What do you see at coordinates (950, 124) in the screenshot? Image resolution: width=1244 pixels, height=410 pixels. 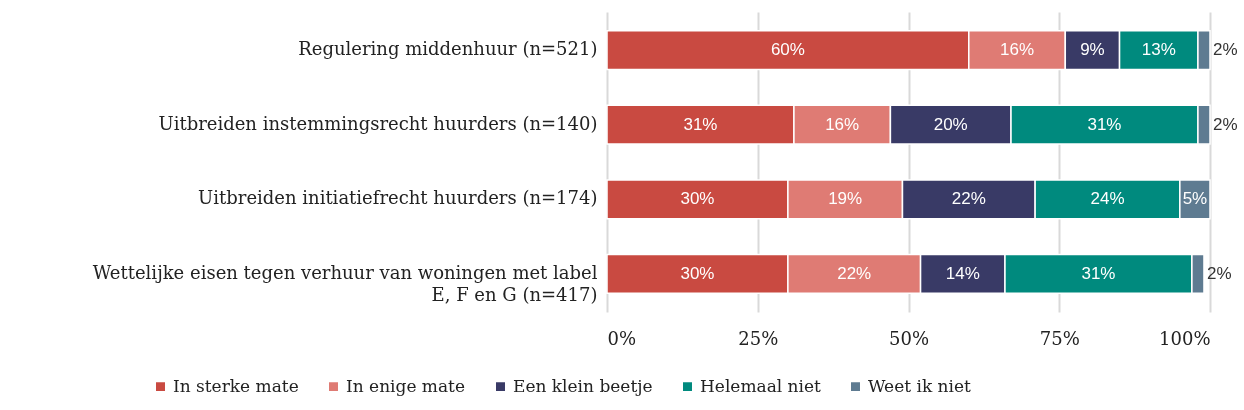 I see `data-label: 20%` at bounding box center [950, 124].